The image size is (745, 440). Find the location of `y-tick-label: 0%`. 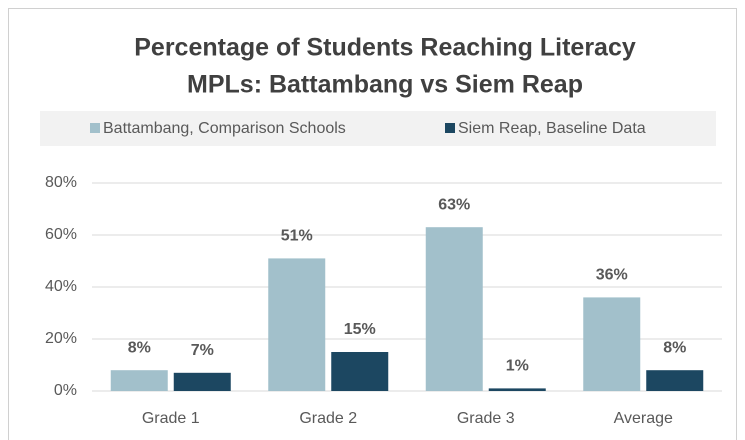

y-tick-label: 0% is located at coordinates (65, 390).